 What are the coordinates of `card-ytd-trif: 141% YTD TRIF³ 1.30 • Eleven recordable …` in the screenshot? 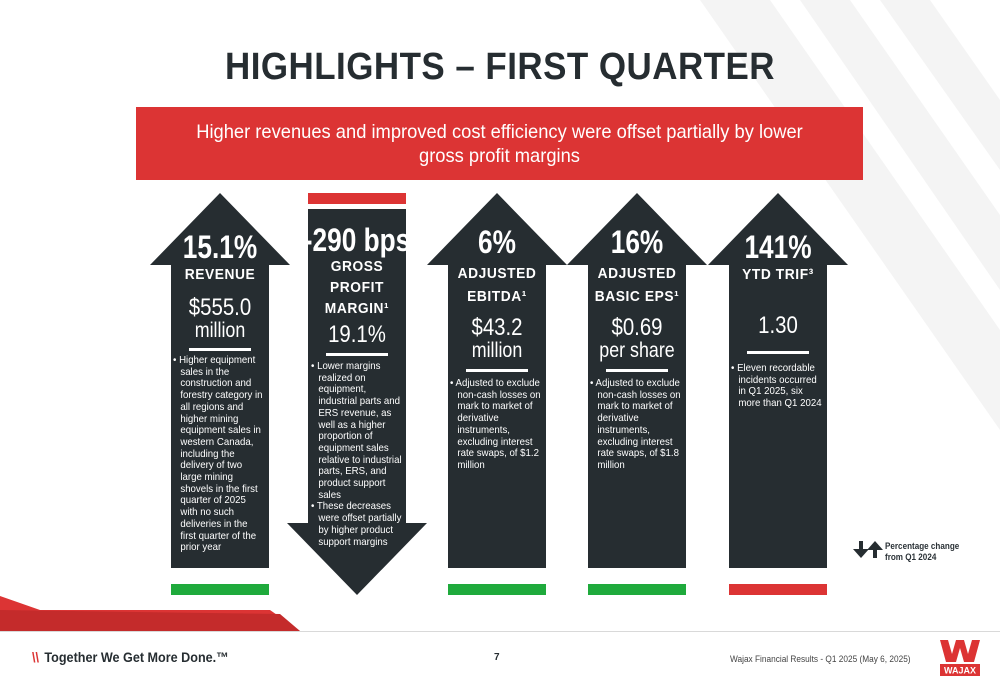 It's located at (778, 394).